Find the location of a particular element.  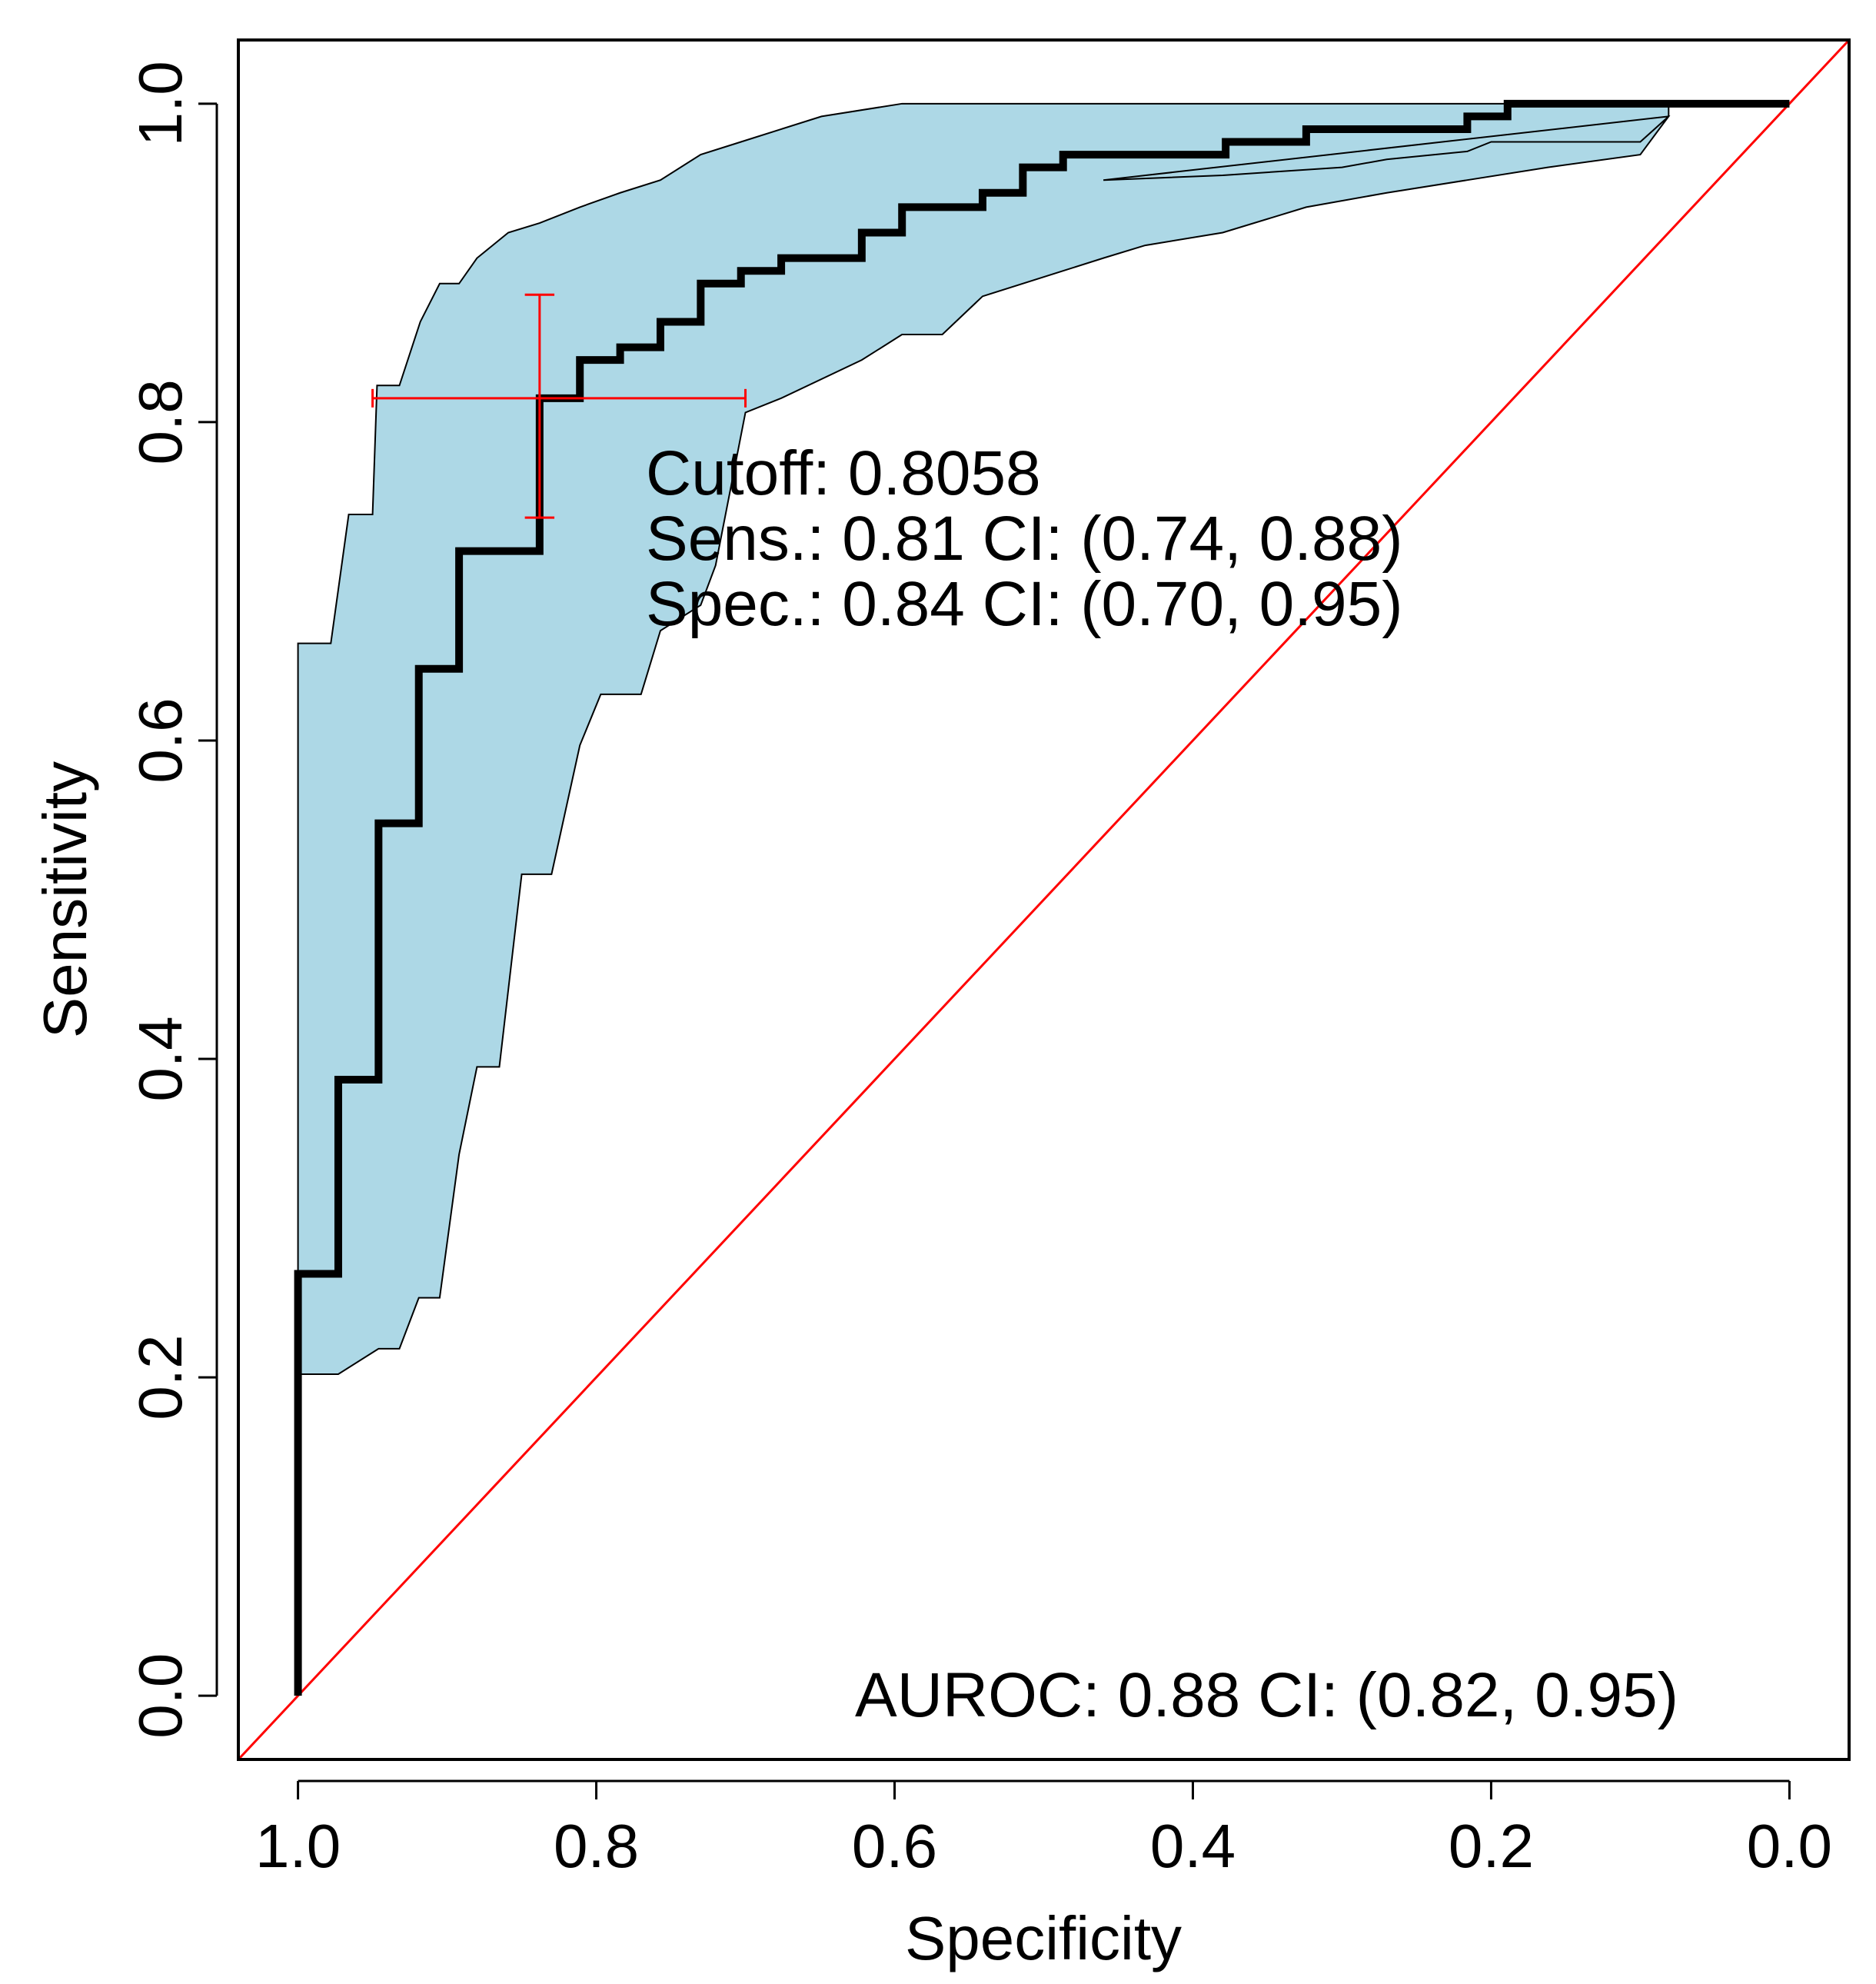

x-tick-label: 0.6 is located at coordinates (894, 1846).